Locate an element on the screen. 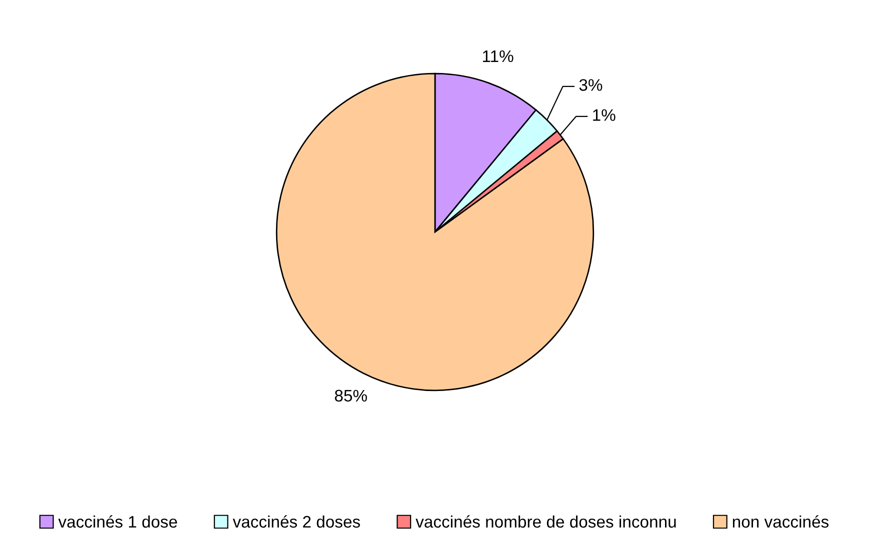  legend-label: vaccinés 2 doses is located at coordinates (296, 521).